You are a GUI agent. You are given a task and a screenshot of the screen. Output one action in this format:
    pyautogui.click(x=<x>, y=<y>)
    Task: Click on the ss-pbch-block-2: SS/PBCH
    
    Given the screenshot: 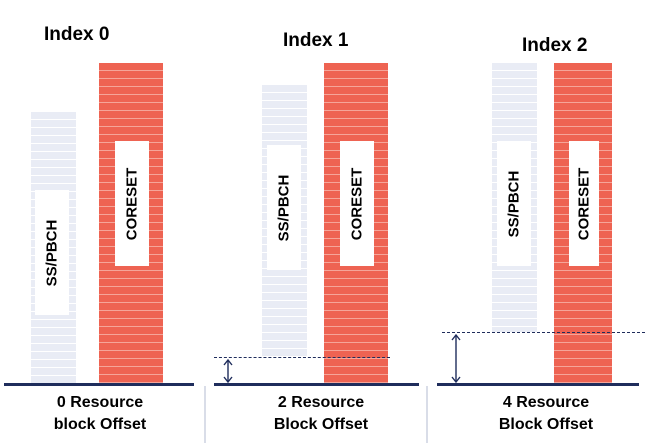 What is the action you would take?
    pyautogui.click(x=514, y=197)
    